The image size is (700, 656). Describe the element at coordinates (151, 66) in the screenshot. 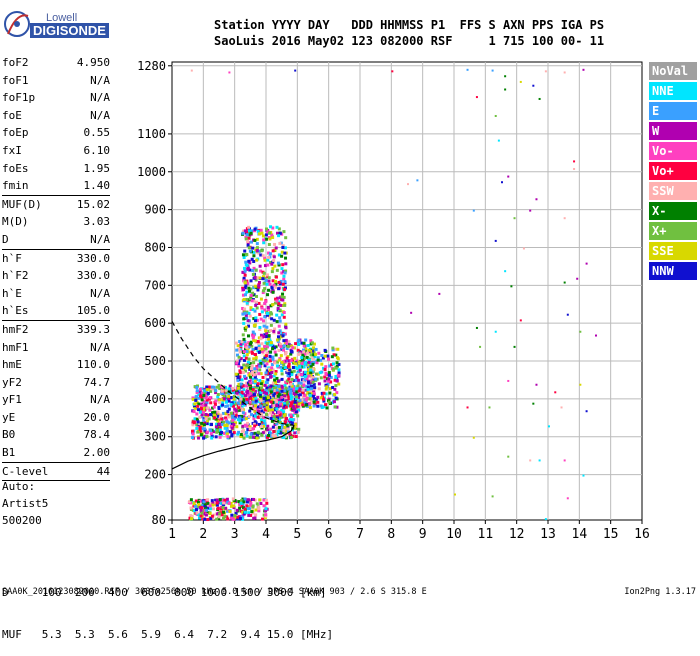

I see `y-tick-label: 1280` at that location.